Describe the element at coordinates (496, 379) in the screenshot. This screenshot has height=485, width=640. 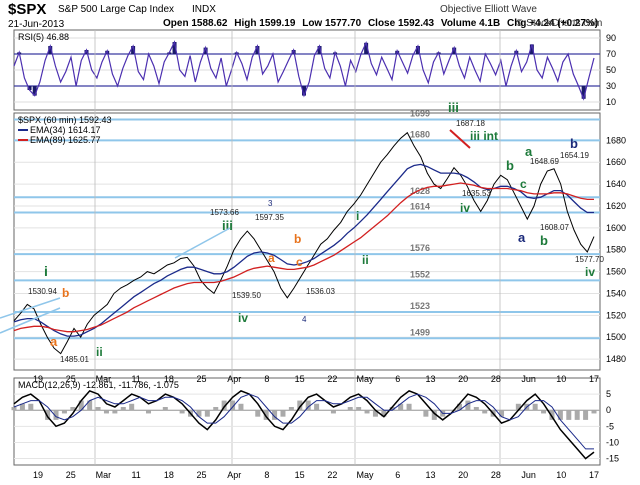
I see `price-x-label: 28` at that location.